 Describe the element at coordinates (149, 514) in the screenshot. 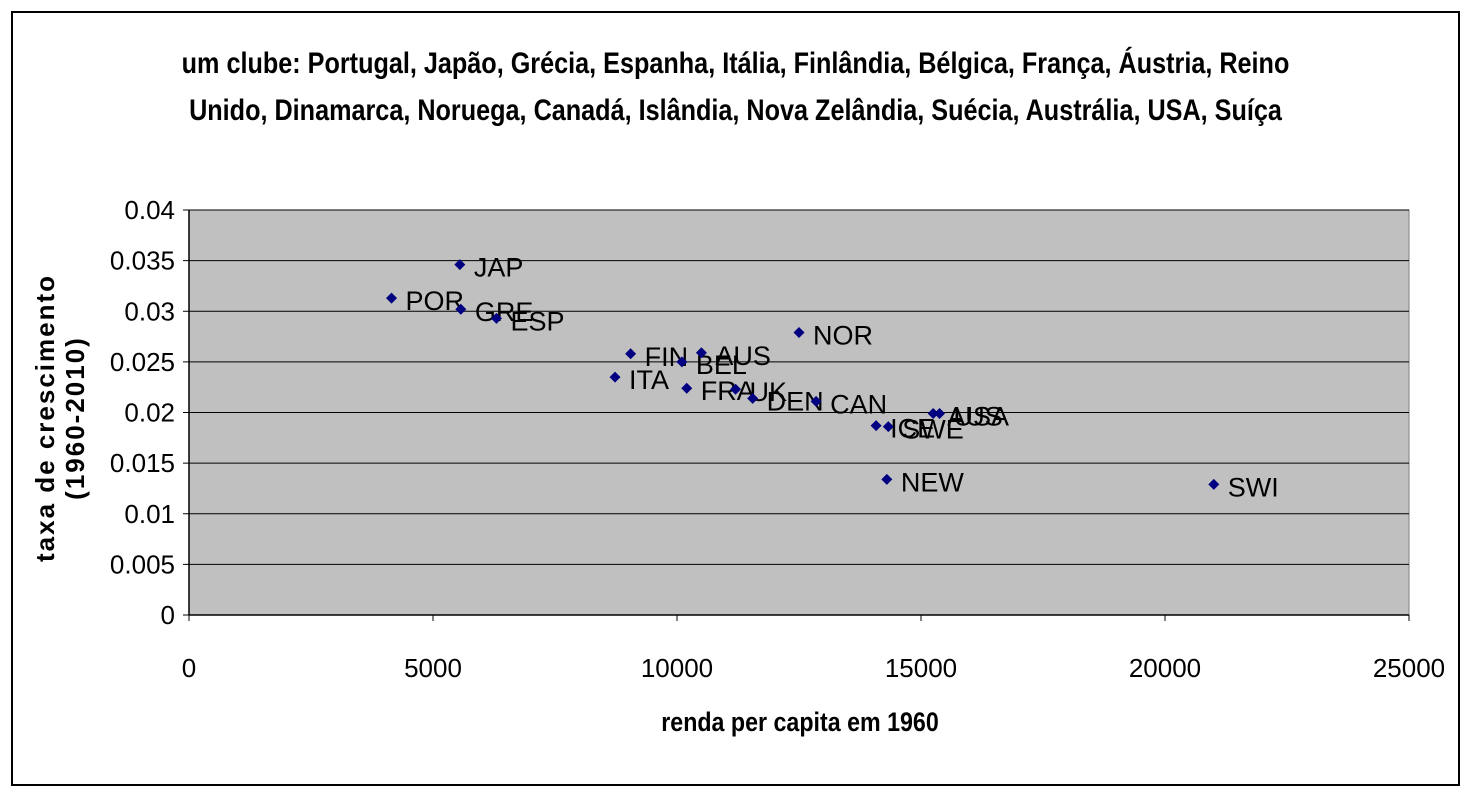

I see `y-tick-label: 0.01` at that location.